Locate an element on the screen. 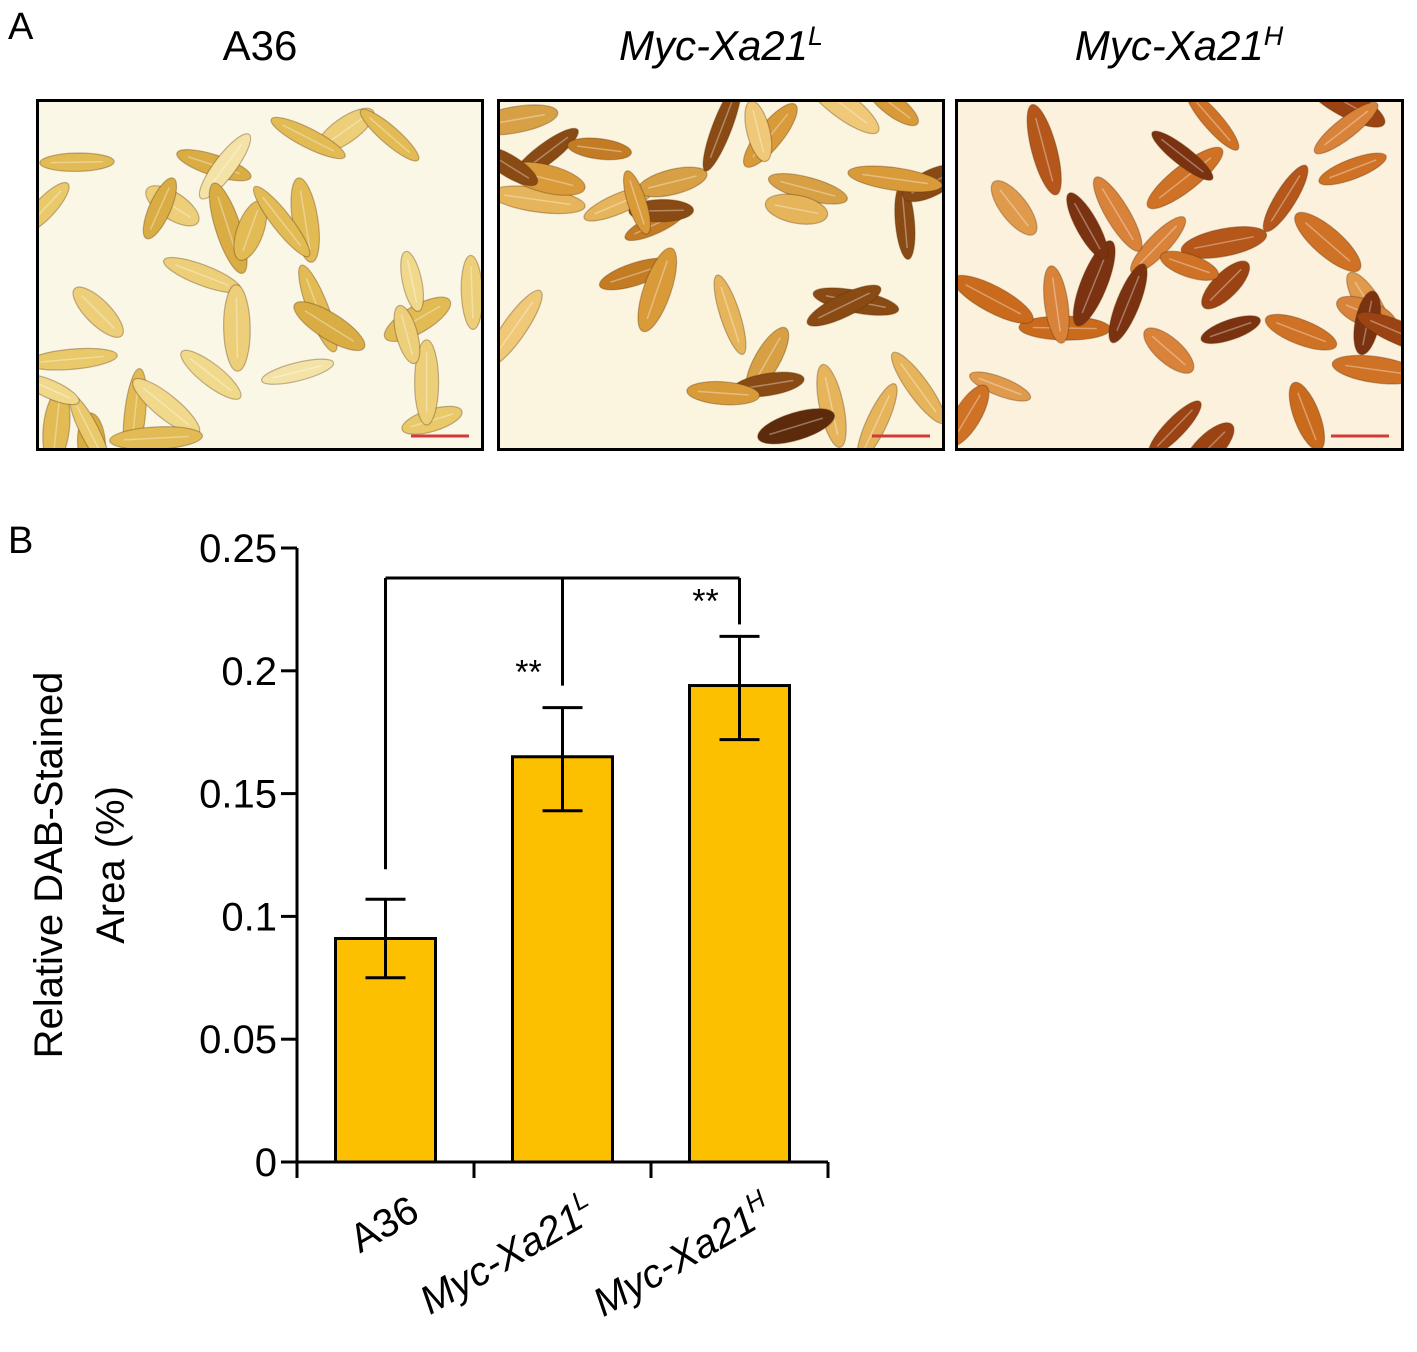 This screenshot has height=1352, width=1417. seed-photo-a36 is located at coordinates (260, 275).